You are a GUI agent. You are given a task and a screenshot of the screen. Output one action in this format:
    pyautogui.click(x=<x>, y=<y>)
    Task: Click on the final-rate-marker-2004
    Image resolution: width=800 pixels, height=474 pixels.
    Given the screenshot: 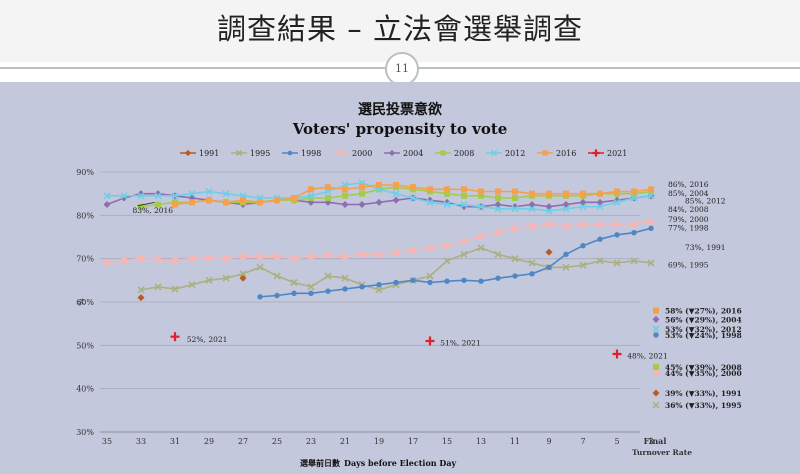 What is the action you would take?
    pyautogui.click(x=656, y=319)
    